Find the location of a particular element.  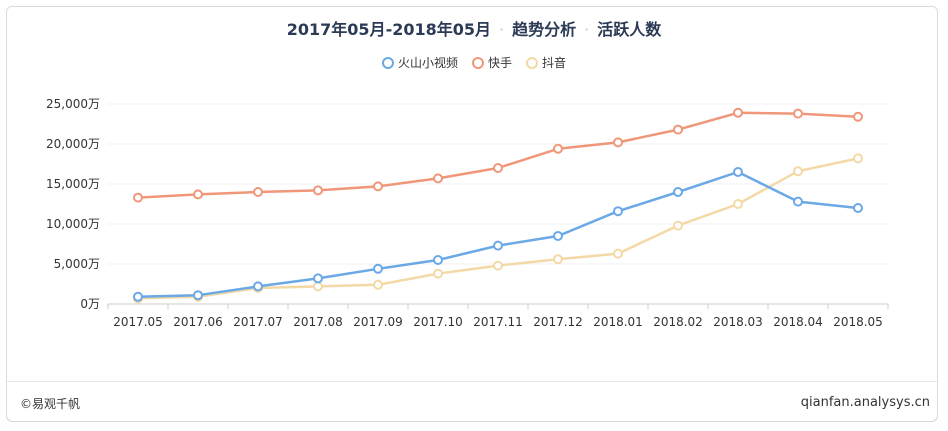

x-tick-label: 2017.08 is located at coordinates (318, 322).